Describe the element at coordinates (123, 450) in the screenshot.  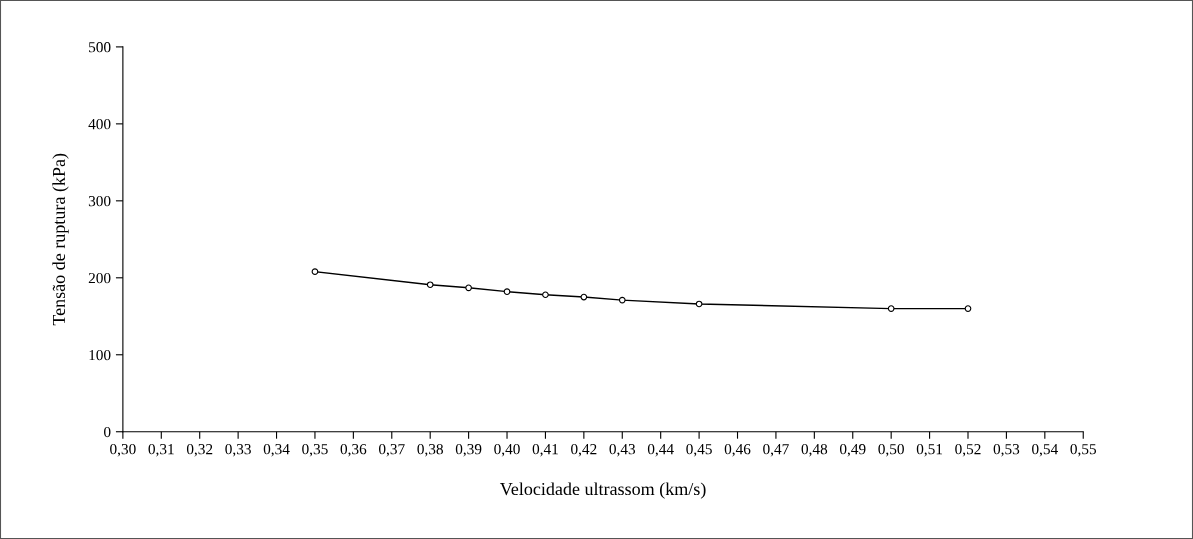
I see `x-tick-label: 0,30` at that location.